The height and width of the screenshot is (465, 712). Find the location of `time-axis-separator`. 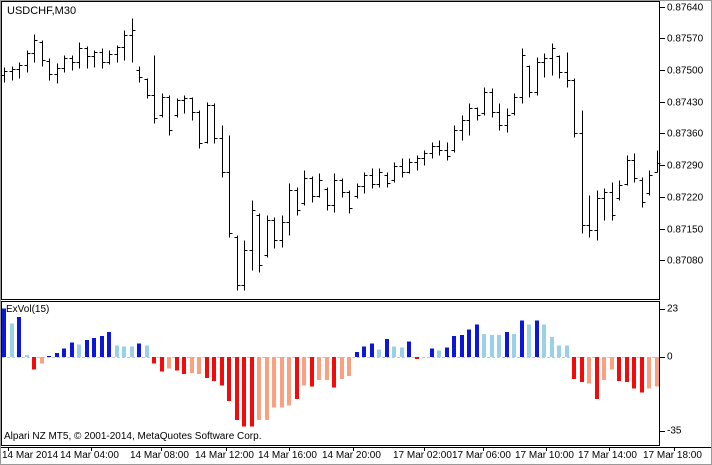

time-axis-separator is located at coordinates (356, 447).